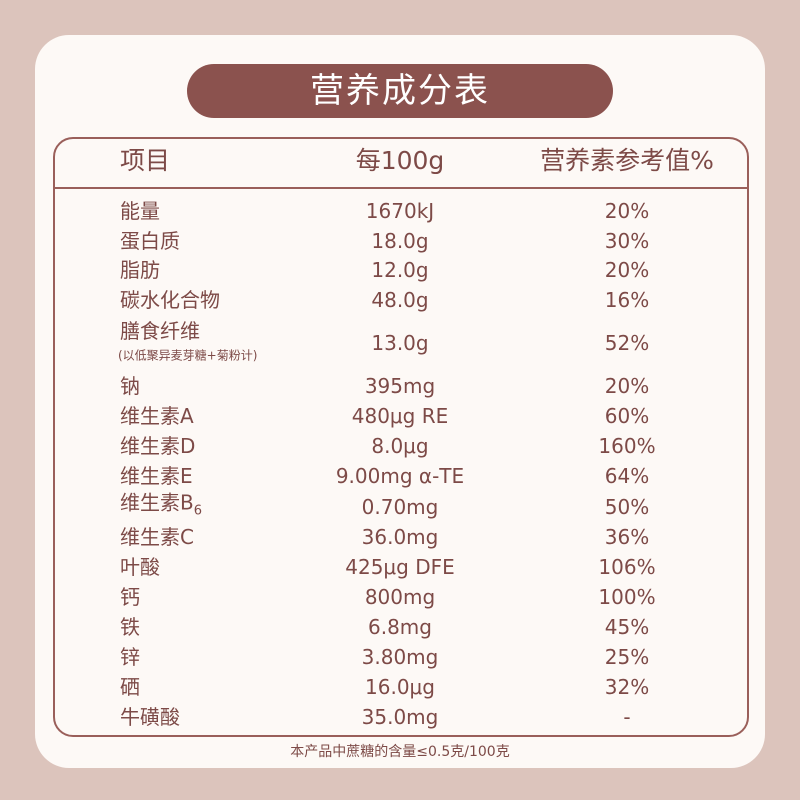  What do you see at coordinates (400, 241) in the screenshot?
I see `row-value: 18.0g` at bounding box center [400, 241].